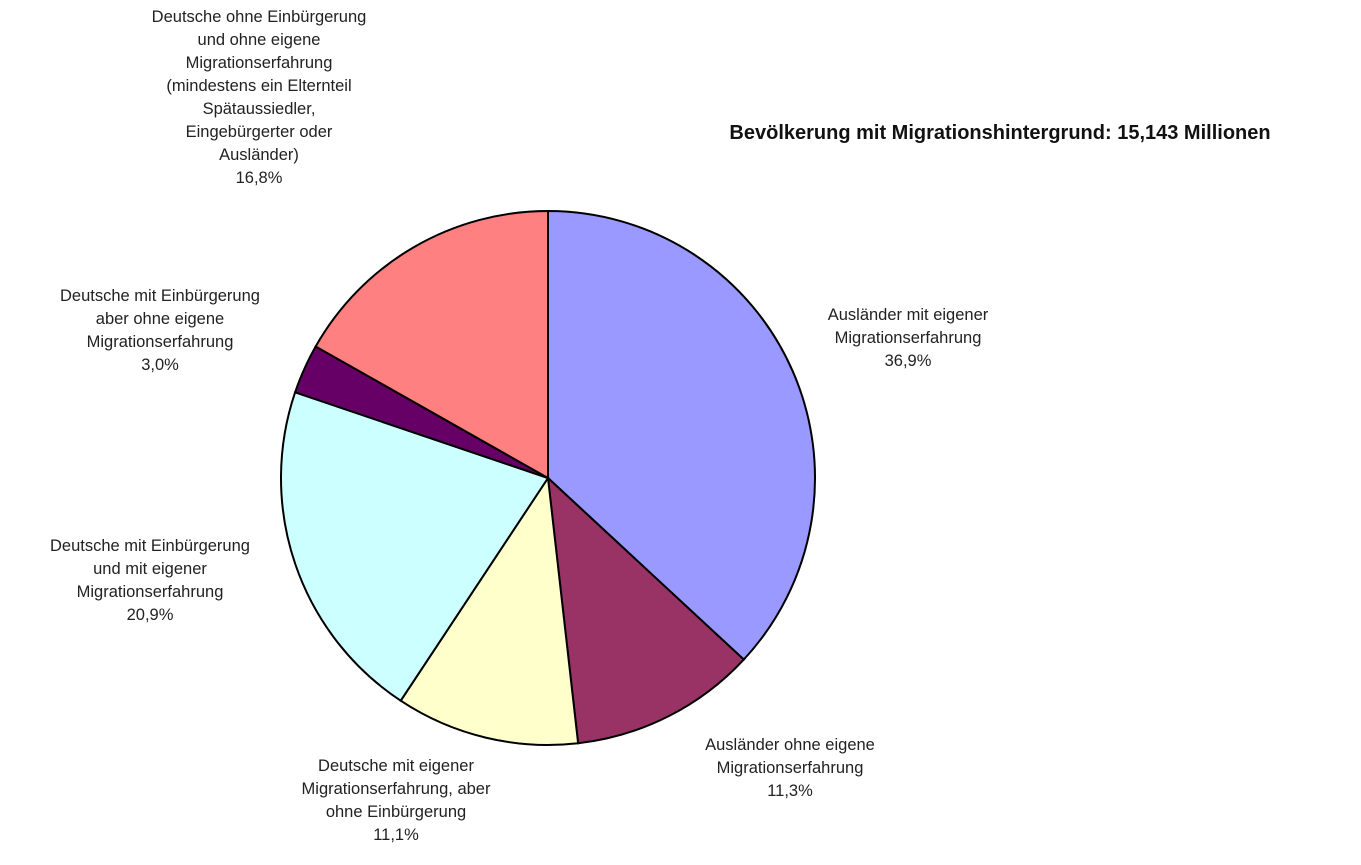 This screenshot has height=865, width=1361. I want to click on slice-label-line: Migrationserfahrung, aber, so click(396, 789).